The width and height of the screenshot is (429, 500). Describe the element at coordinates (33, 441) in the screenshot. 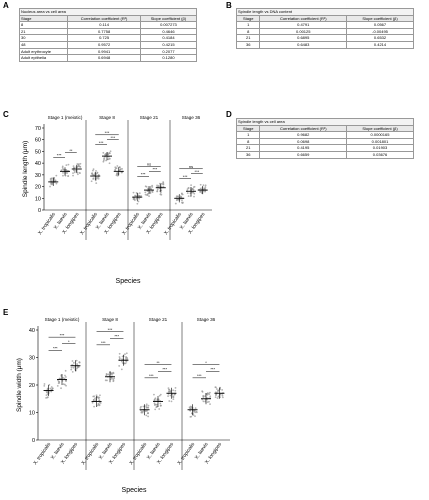

I see `y-tick-label: 0` at that location.